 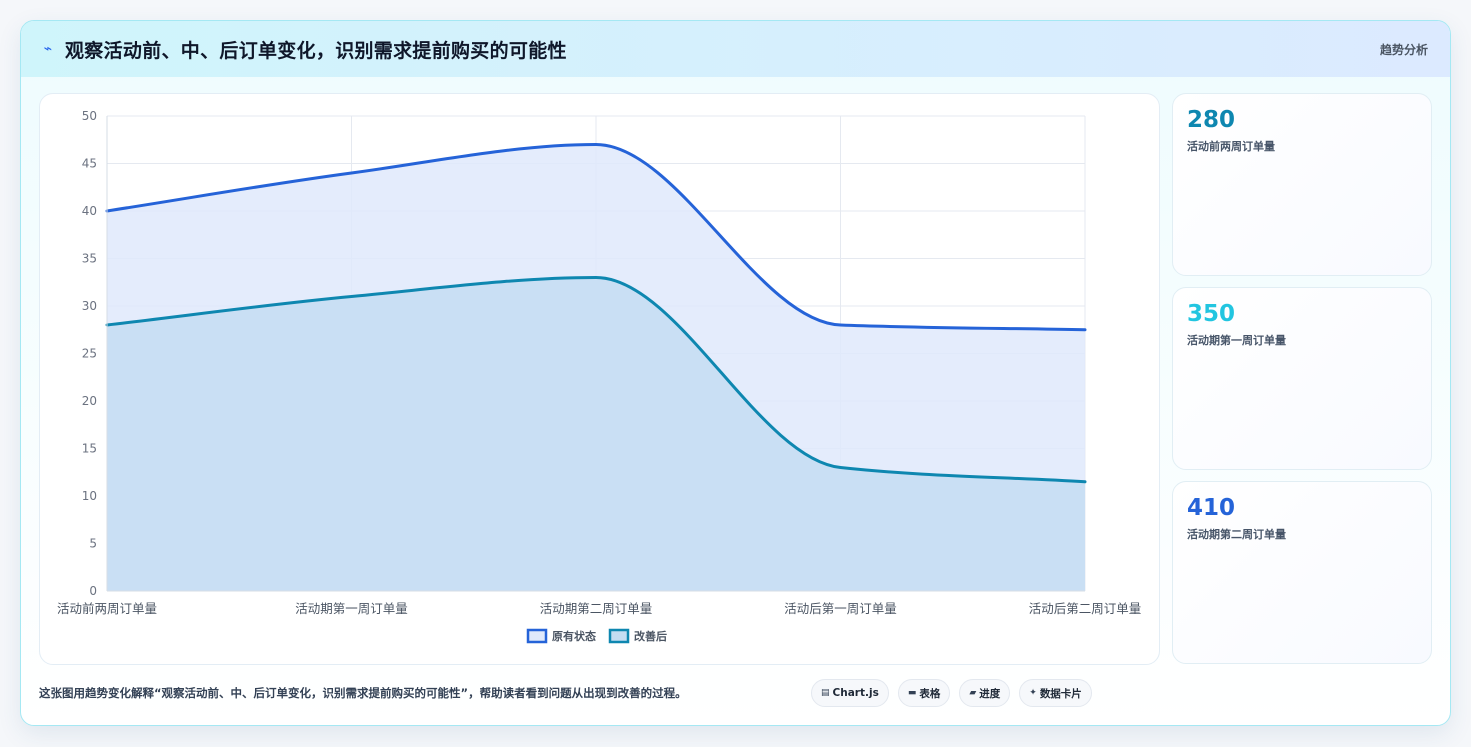 I want to click on y-tick-label: 30, so click(x=89, y=306).